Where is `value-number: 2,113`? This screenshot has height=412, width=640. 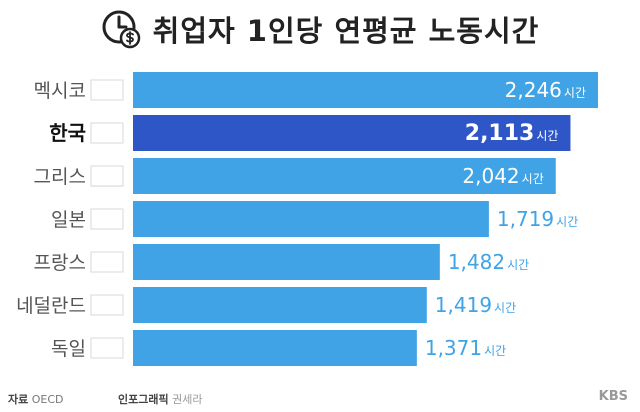 value-number: 2,113 is located at coordinates (500, 133).